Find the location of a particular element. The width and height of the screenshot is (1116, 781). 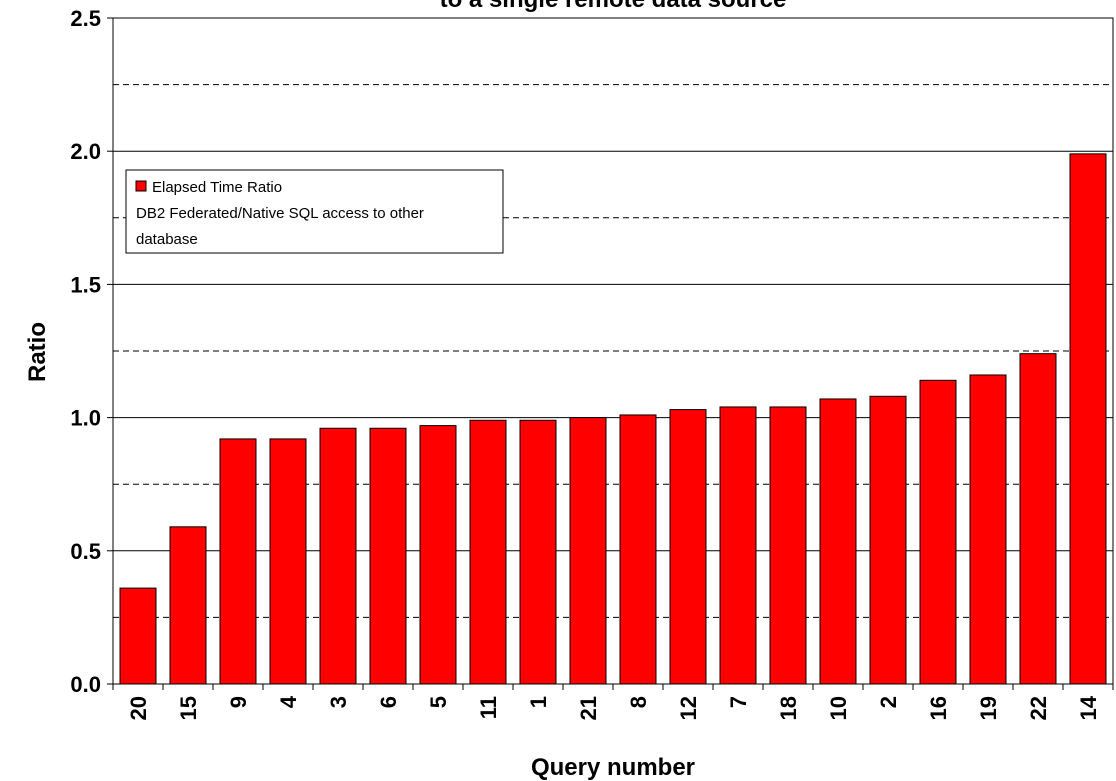

x-tick-label: 7 is located at coordinates (738, 702).